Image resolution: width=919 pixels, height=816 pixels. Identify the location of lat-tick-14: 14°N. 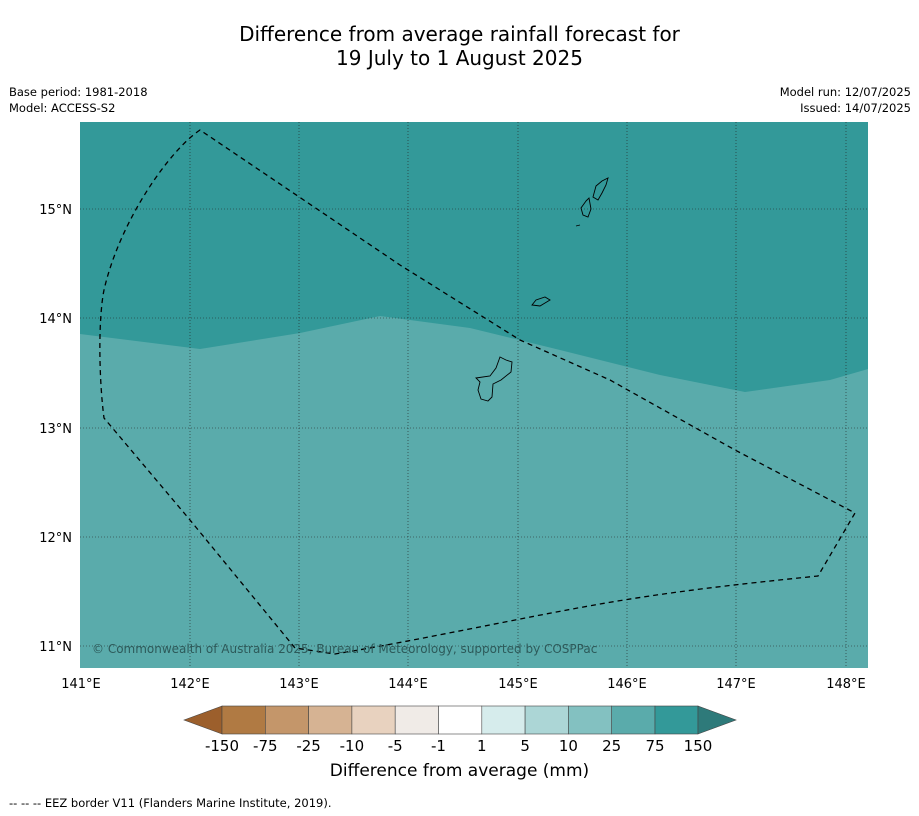
(55, 319).